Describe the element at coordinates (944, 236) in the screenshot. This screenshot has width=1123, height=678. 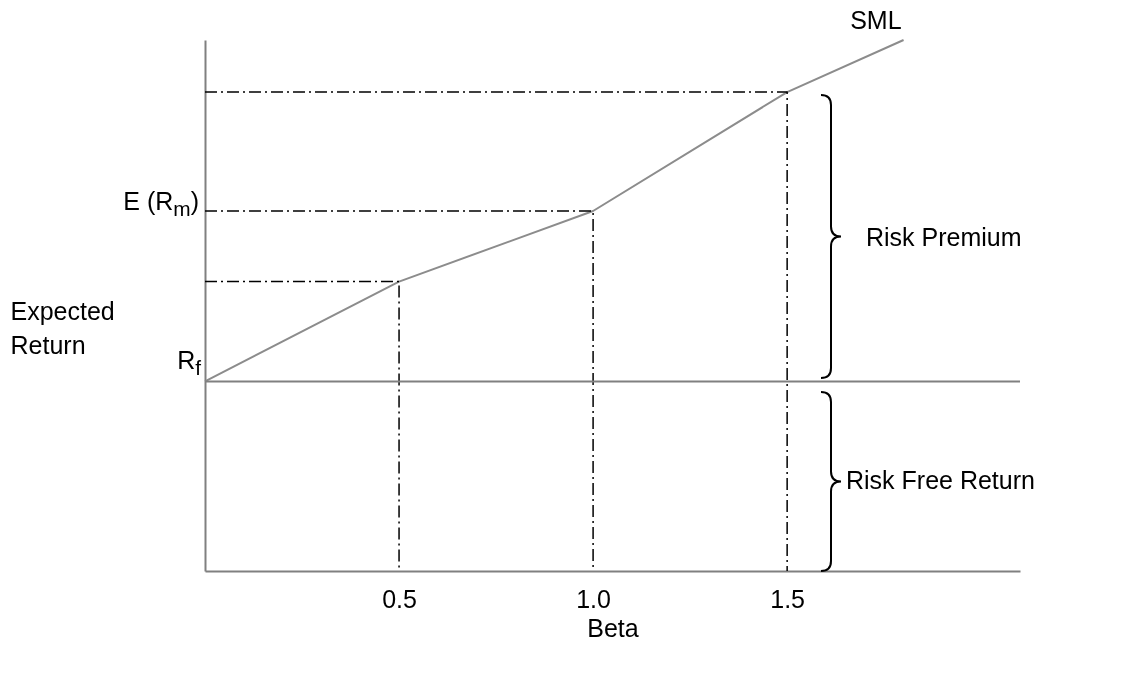
I see `annotation: Risk Premium` at that location.